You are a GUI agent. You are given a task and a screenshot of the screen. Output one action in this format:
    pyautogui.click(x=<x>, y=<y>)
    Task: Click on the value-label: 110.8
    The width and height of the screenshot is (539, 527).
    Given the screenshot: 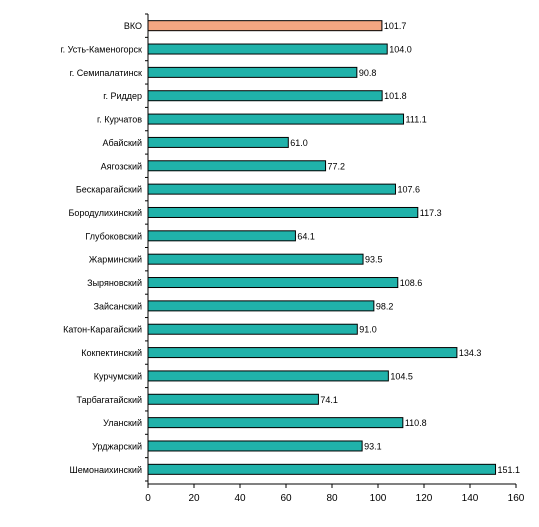 What is the action you would take?
    pyautogui.click(x=416, y=423)
    